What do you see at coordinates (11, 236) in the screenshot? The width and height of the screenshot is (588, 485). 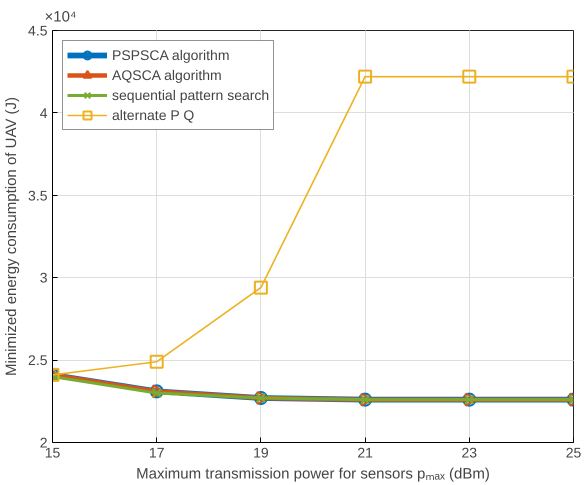 I see `y-axis-title: Minimized energy consumption of UAV (J)` at bounding box center [11, 236].